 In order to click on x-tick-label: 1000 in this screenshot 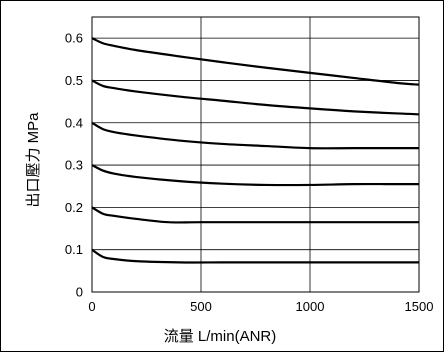, I will do `click(310, 306)`.